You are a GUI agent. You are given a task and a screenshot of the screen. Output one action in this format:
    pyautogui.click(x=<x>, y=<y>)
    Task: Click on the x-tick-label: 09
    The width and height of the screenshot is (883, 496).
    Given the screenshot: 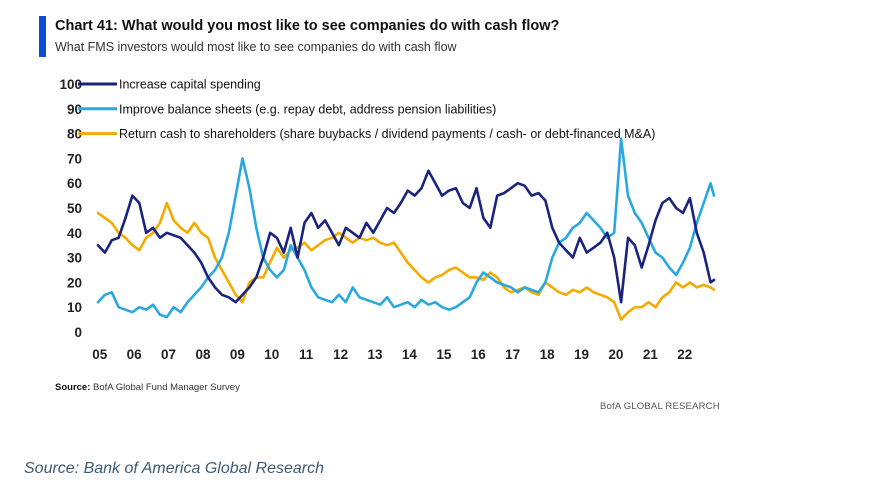 What is the action you would take?
    pyautogui.click(x=237, y=354)
    